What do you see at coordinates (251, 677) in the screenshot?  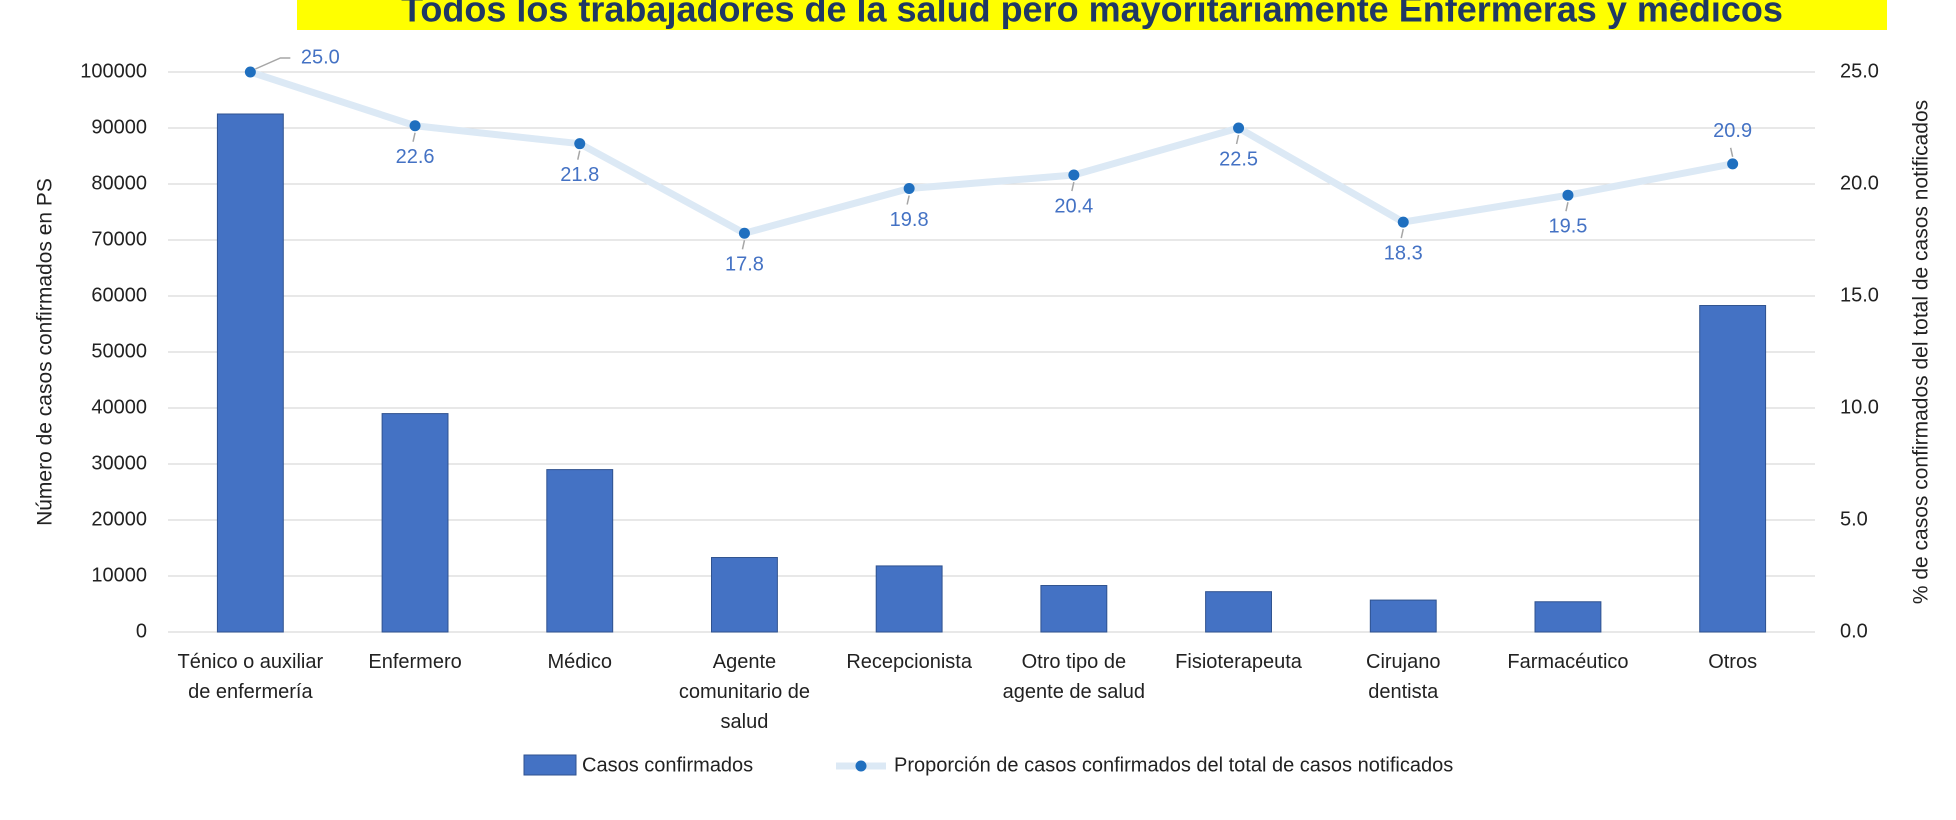 I see `x-tick-label: Ténico o auxiliar de enfermería` at bounding box center [251, 677].